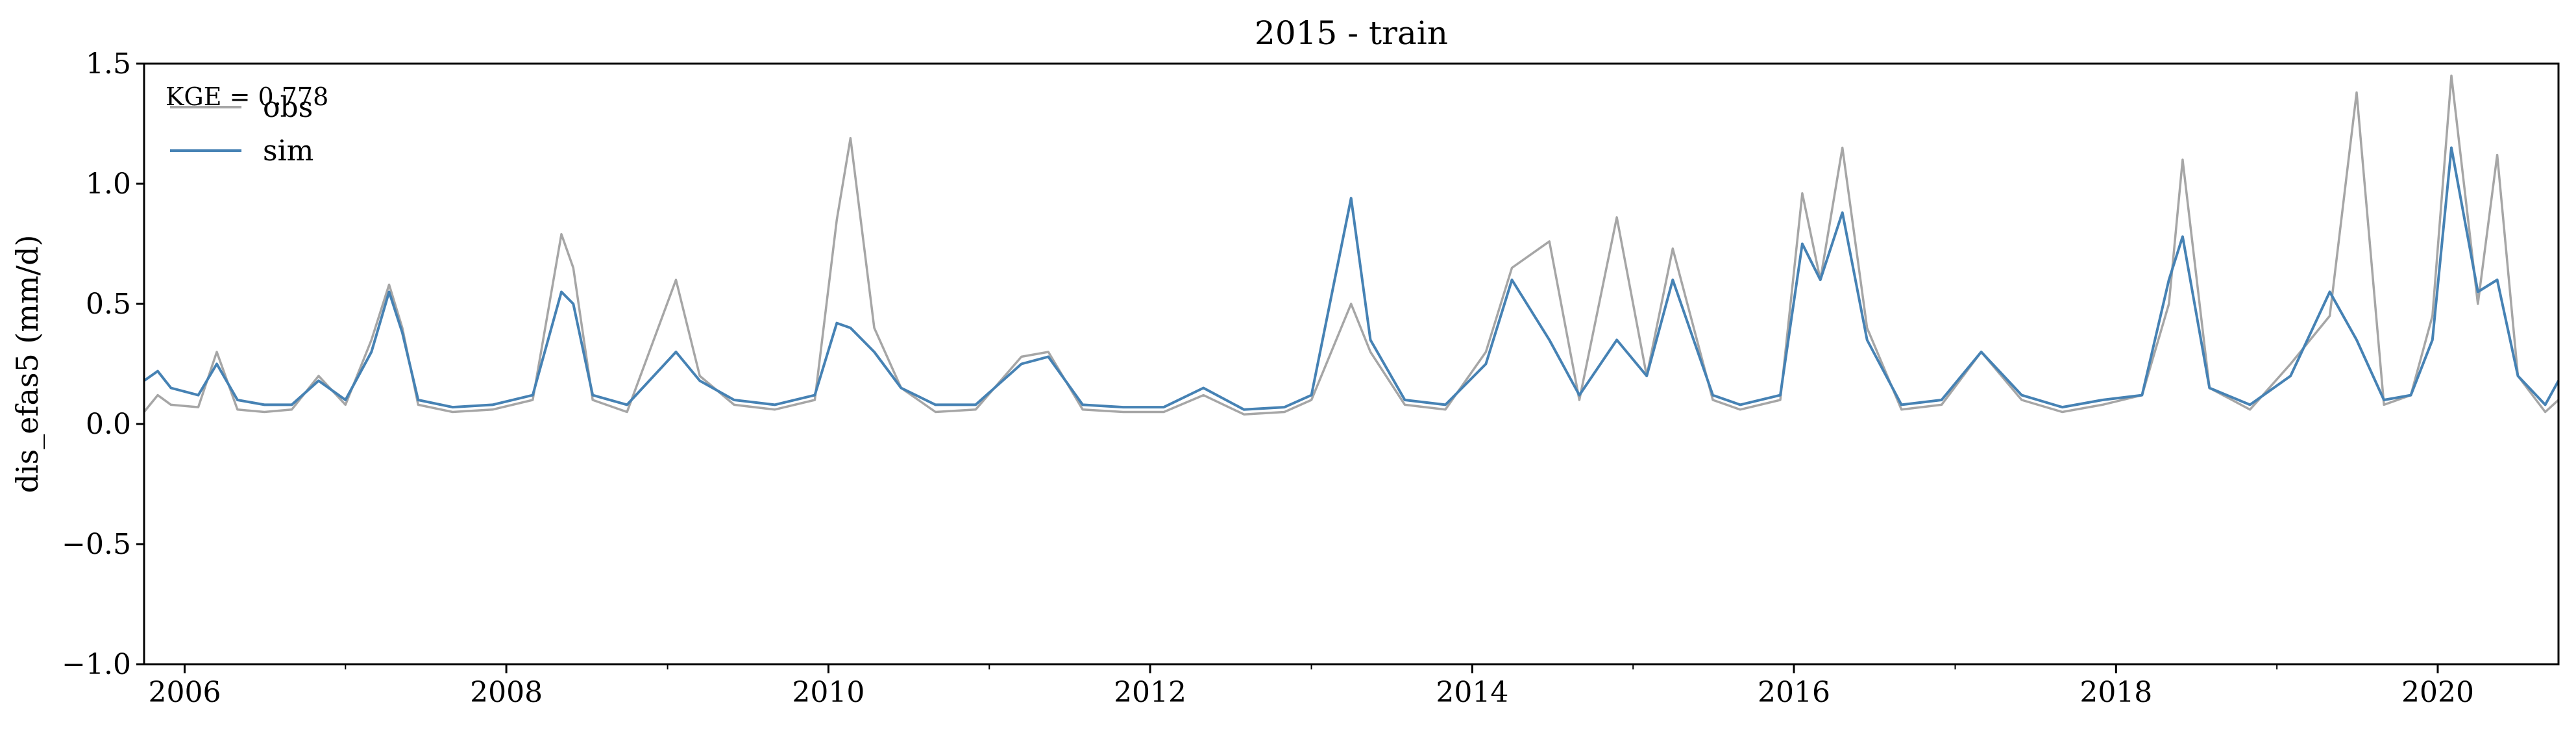 The image size is (2576, 735). Describe the element at coordinates (184, 692) in the screenshot. I see `x-tick-label: 2006` at that location.